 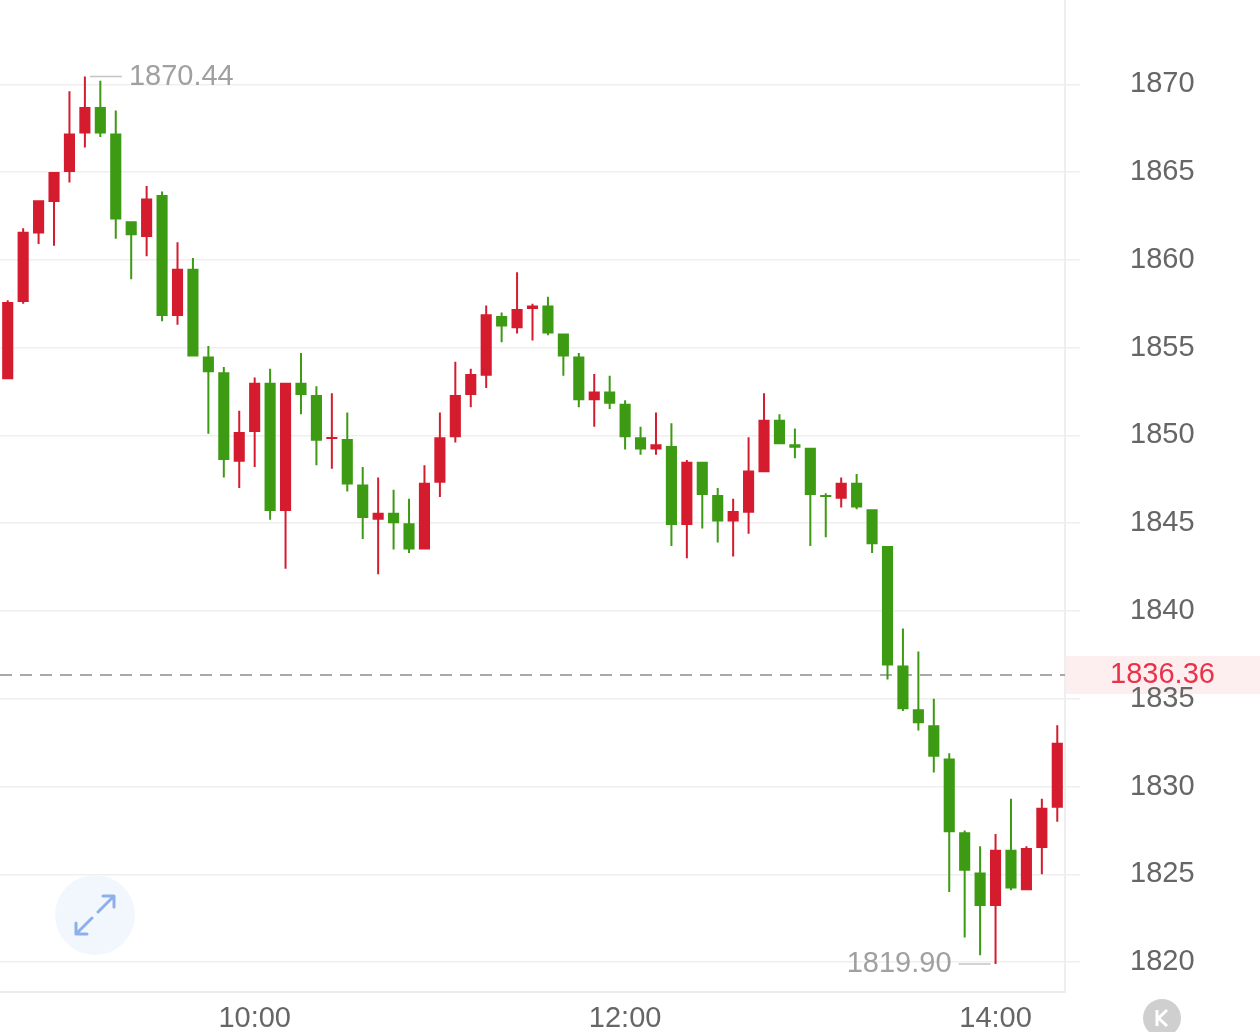 What do you see at coordinates (1162, 784) in the screenshot?
I see `y-tick-label: 1830` at bounding box center [1162, 784].